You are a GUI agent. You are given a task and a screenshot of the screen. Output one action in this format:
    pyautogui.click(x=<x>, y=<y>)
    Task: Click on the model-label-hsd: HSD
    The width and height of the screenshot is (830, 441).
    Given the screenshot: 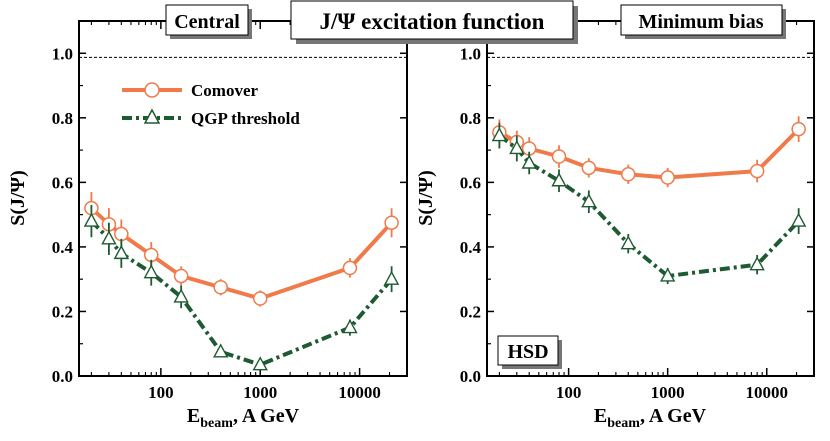 What is the action you would take?
    pyautogui.click(x=527, y=352)
    